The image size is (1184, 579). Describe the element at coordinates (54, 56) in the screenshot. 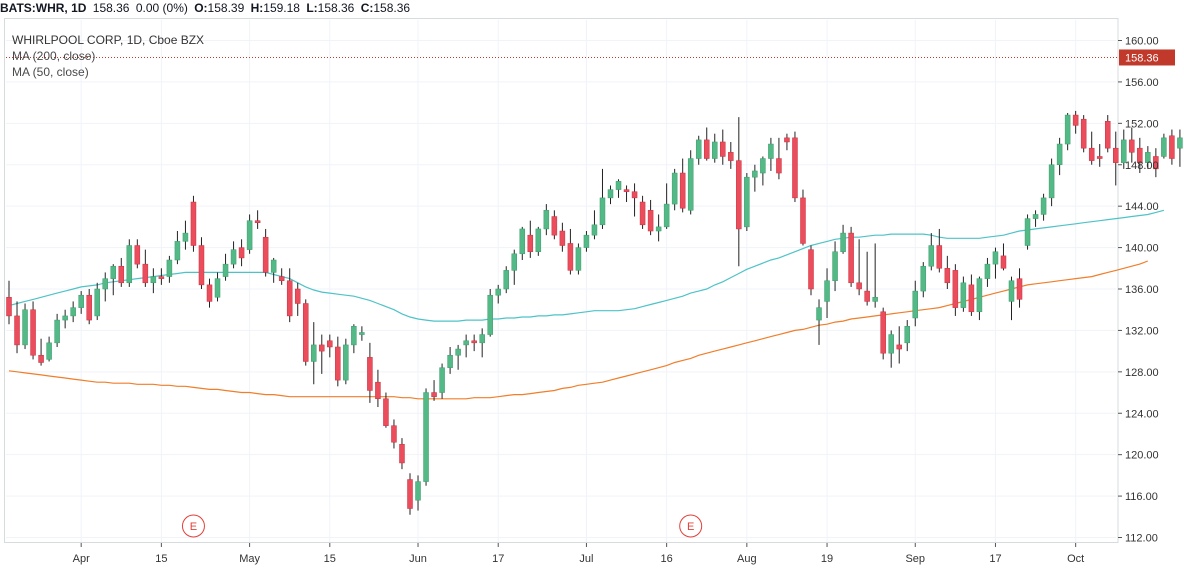

I see `legend-ma200: MA (200, close)` at that location.